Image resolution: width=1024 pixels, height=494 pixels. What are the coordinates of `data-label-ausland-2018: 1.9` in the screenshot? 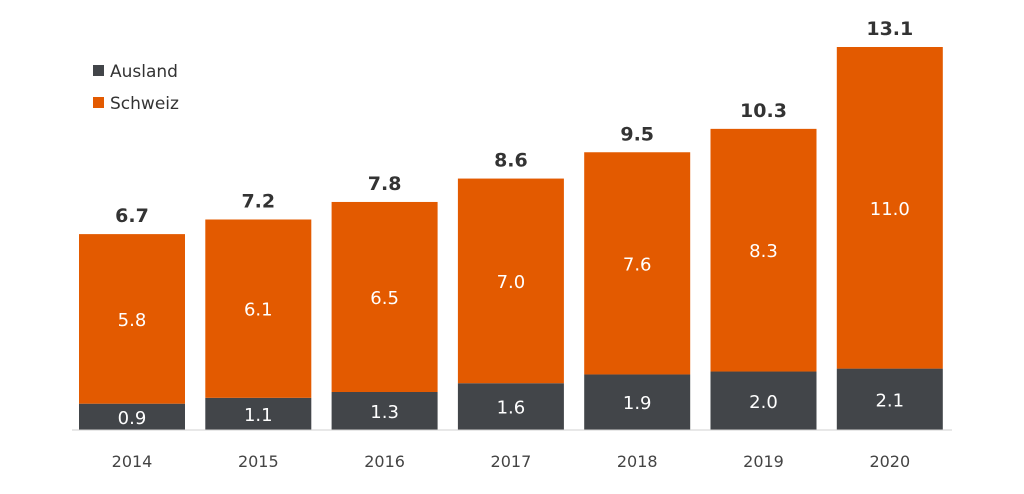 It's located at (637, 403).